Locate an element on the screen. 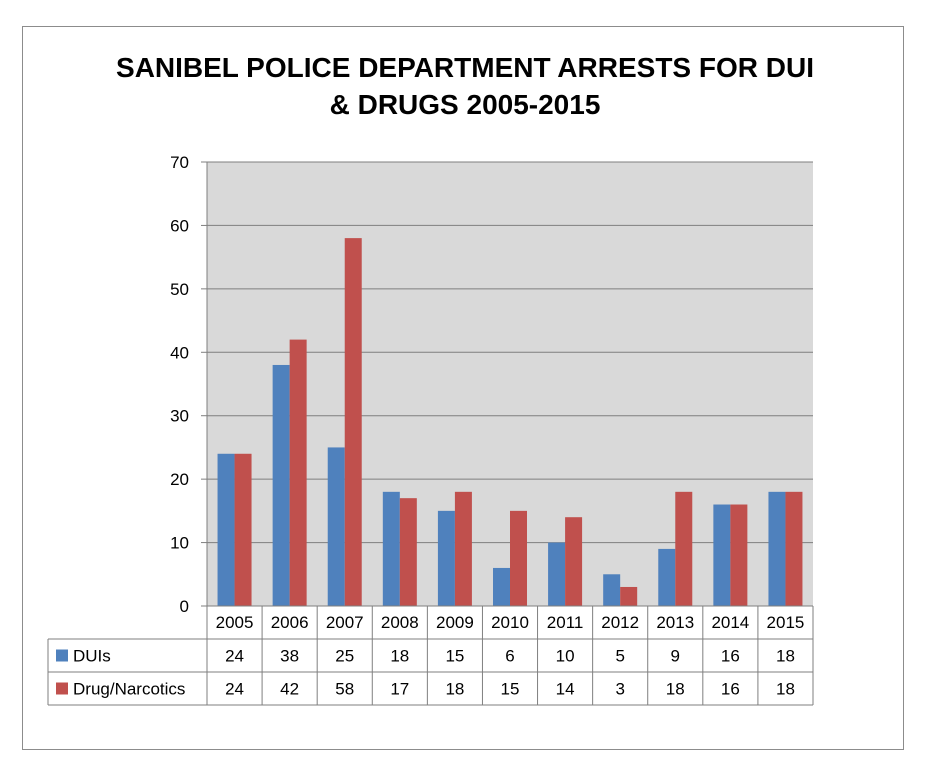 The image size is (928, 771). bar-drug-narcotics-2011 is located at coordinates (574, 561).